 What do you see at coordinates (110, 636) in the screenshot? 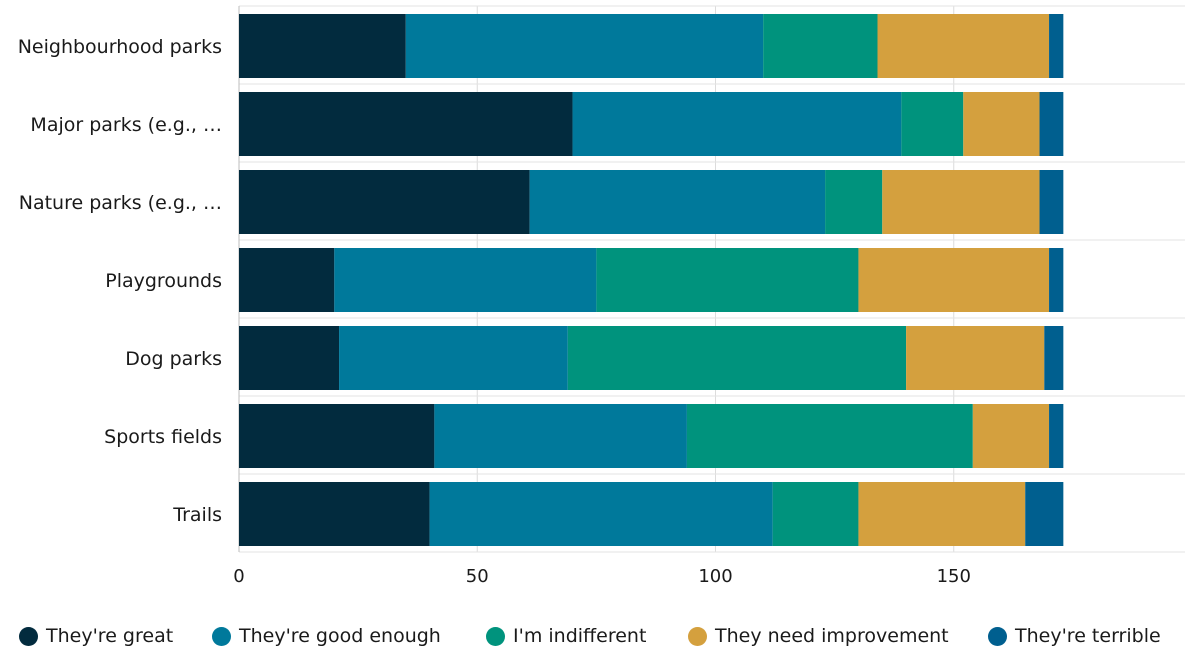
I see `legend-label: They're great` at bounding box center [110, 636].